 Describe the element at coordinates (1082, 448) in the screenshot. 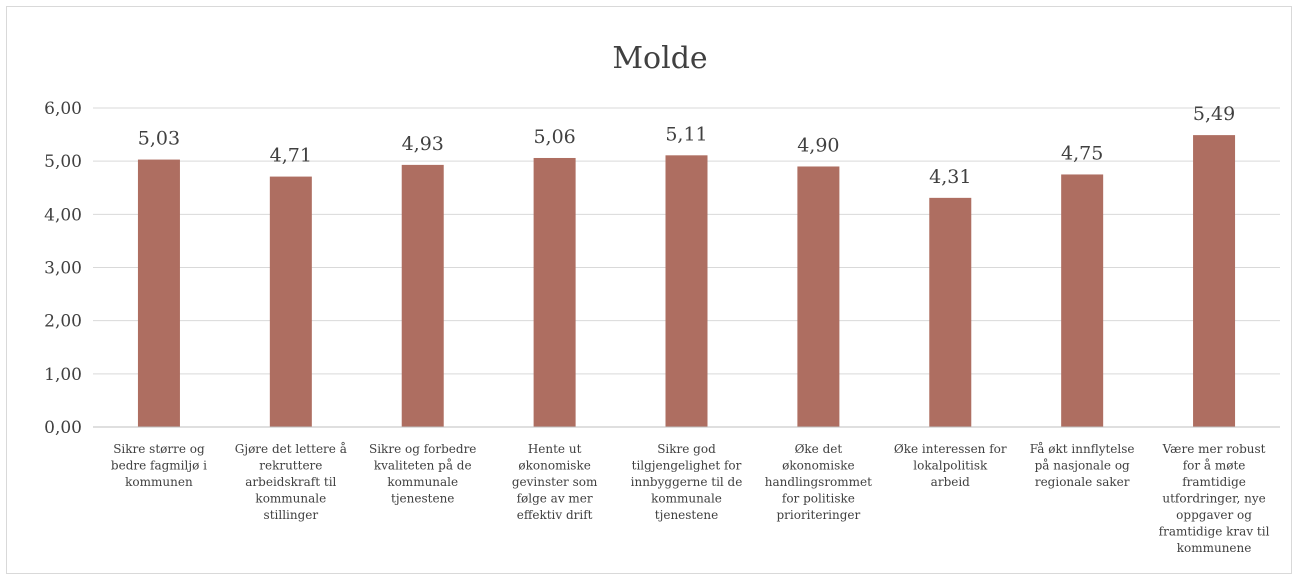

I see `category-label-line: Få økt innflytelse` at that location.